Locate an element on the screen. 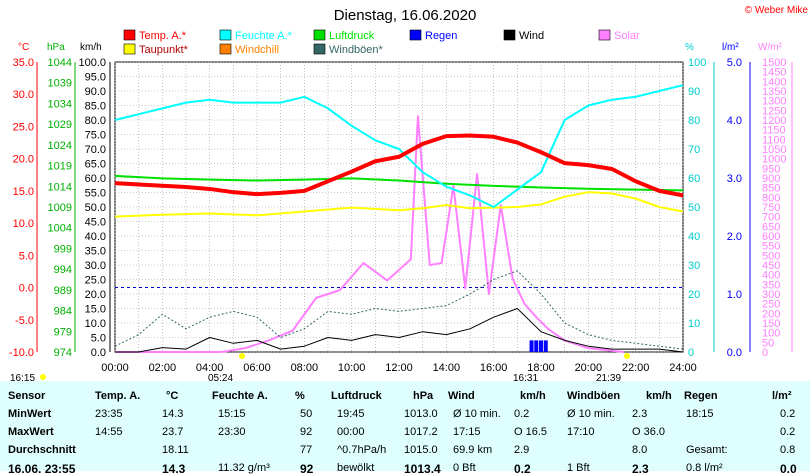 The image size is (810, 476). legend-label: Taupunkt* is located at coordinates (164, 50).